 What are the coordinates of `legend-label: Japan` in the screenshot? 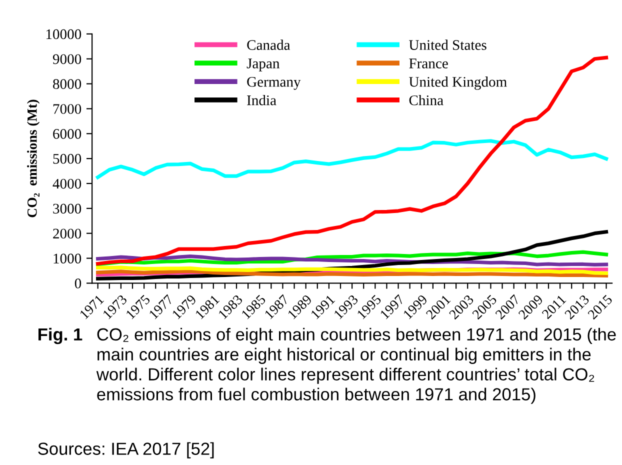 It's located at (263, 65).